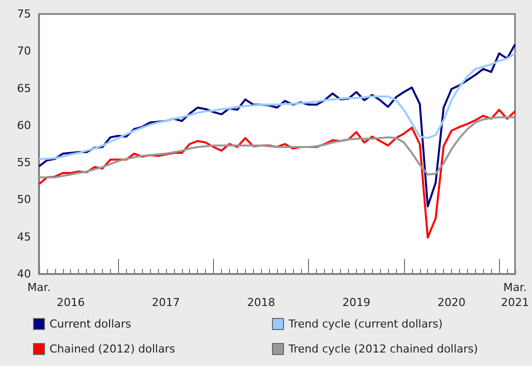 Image resolution: width=532 pixels, height=366 pixels. Describe the element at coordinates (39, 287) in the screenshot. I see `x-tick-label: Mar.` at that location.